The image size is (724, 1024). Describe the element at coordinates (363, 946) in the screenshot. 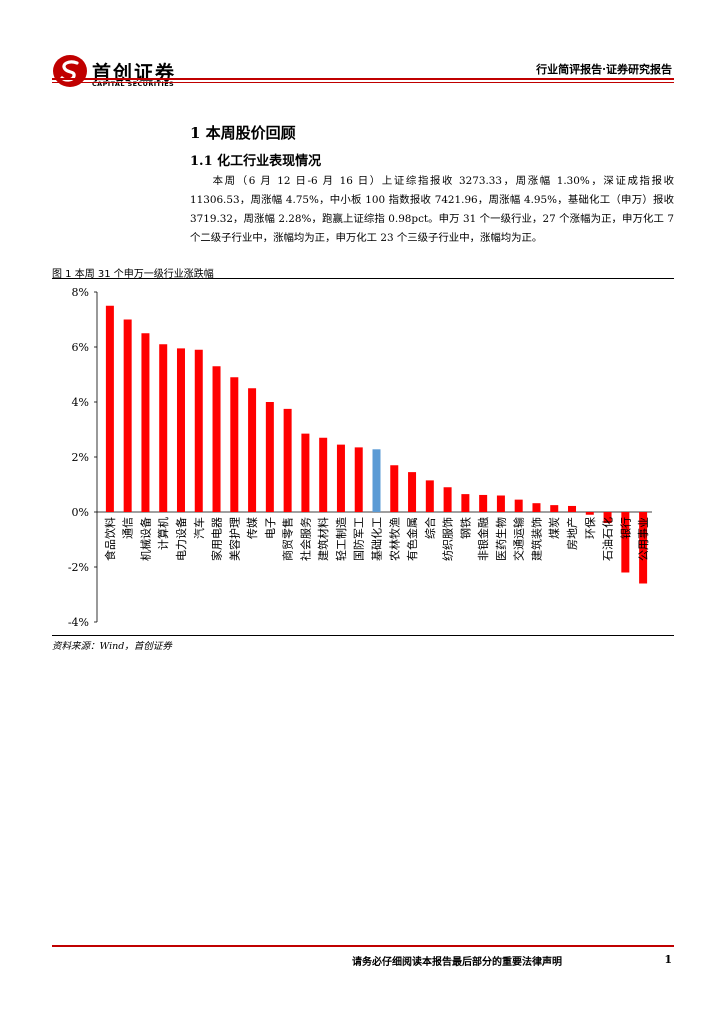

I see `footer-rule` at that location.